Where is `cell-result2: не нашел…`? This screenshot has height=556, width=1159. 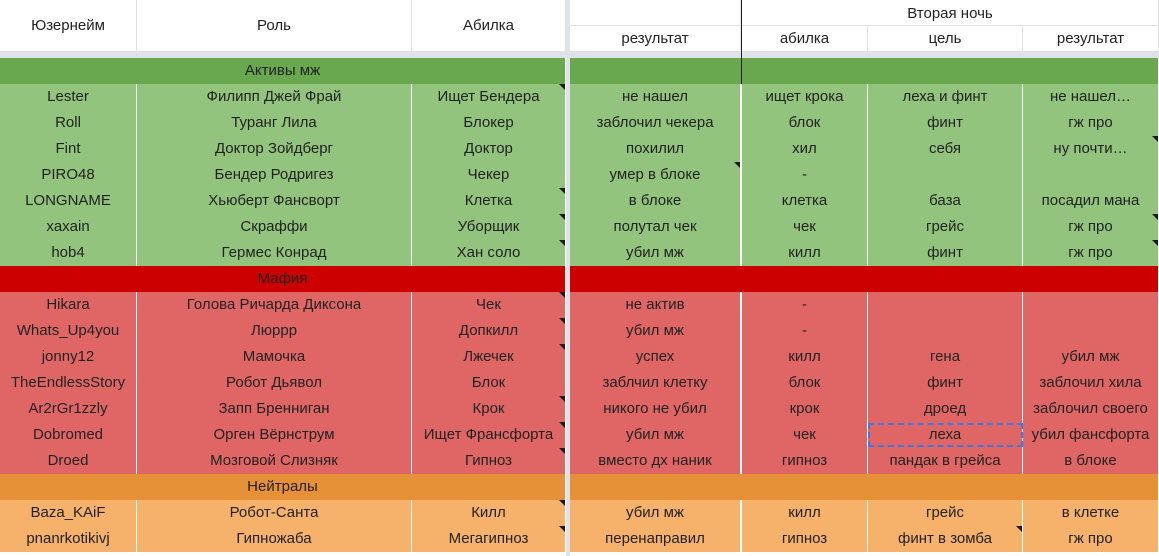
cell-result2: не нашел… is located at coordinates (1091, 97).